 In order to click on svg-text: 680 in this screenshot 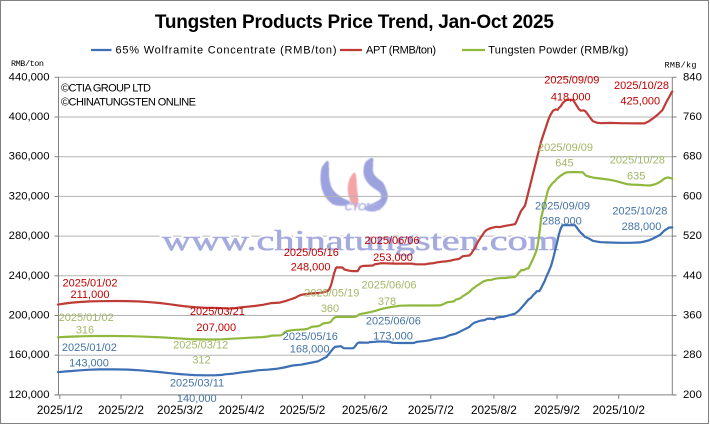, I will do `click(692, 157)`.